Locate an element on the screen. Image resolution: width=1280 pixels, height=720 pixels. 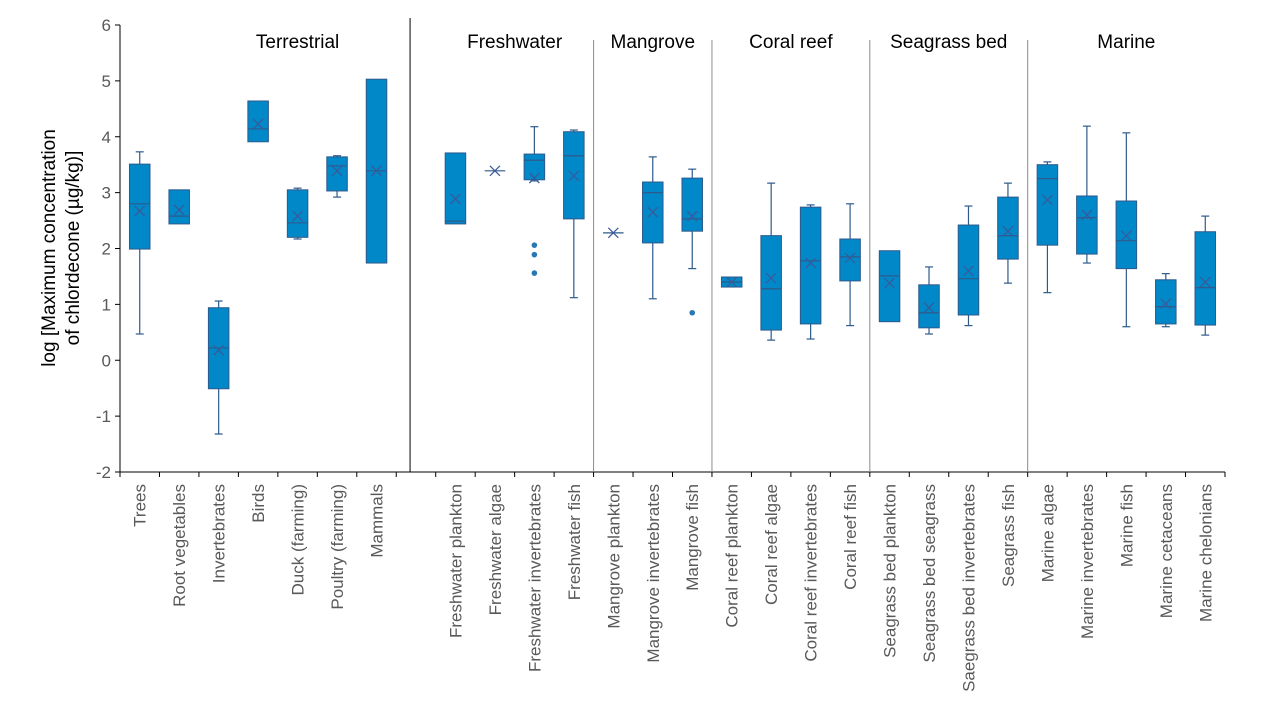
box-freshwater-plankton is located at coordinates (455, 188).